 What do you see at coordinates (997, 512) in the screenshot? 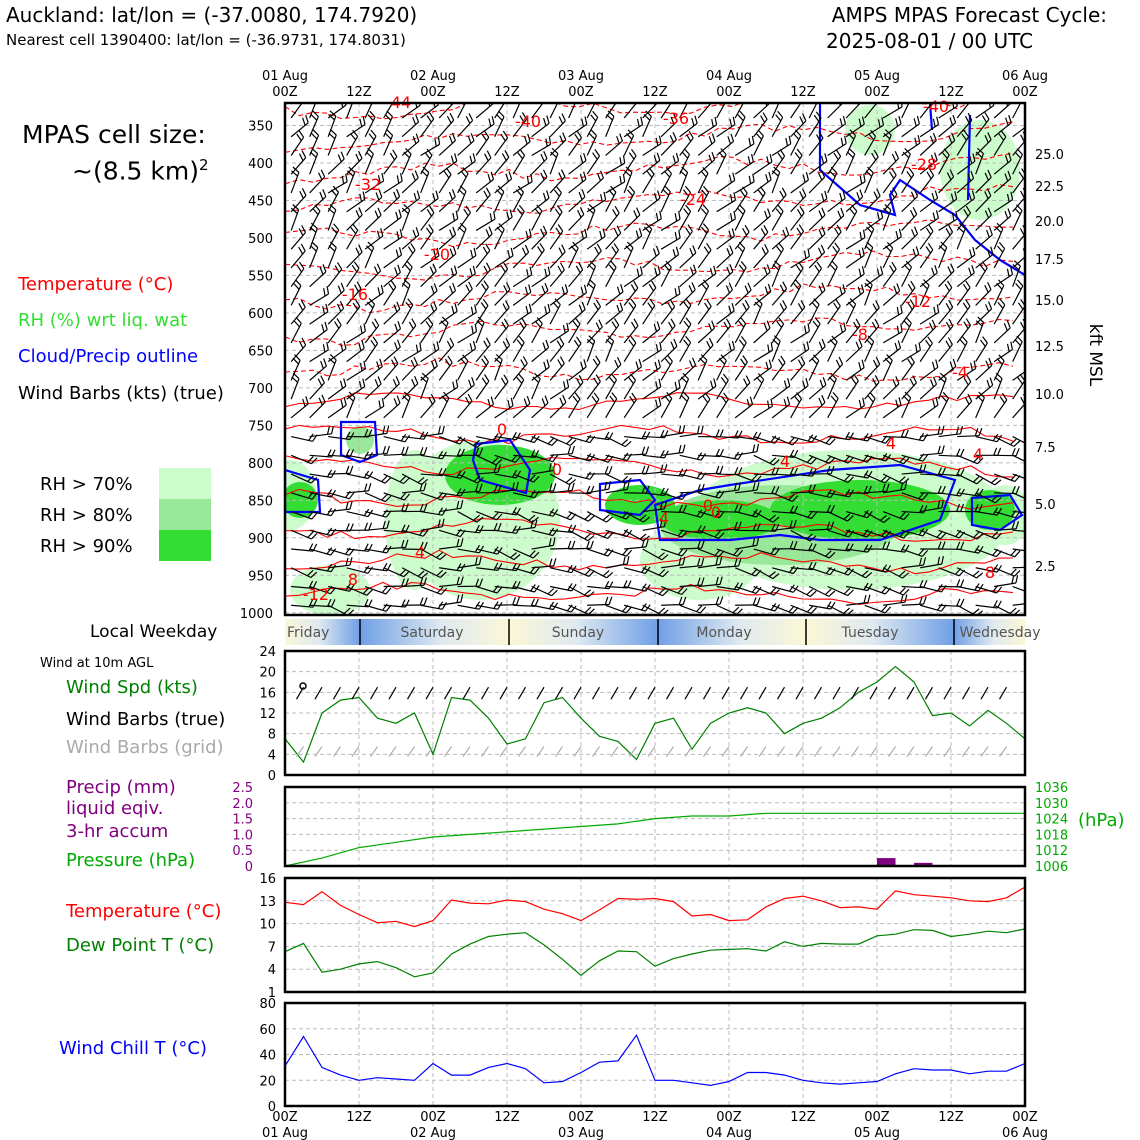
I see `cloud-outline` at bounding box center [997, 512].